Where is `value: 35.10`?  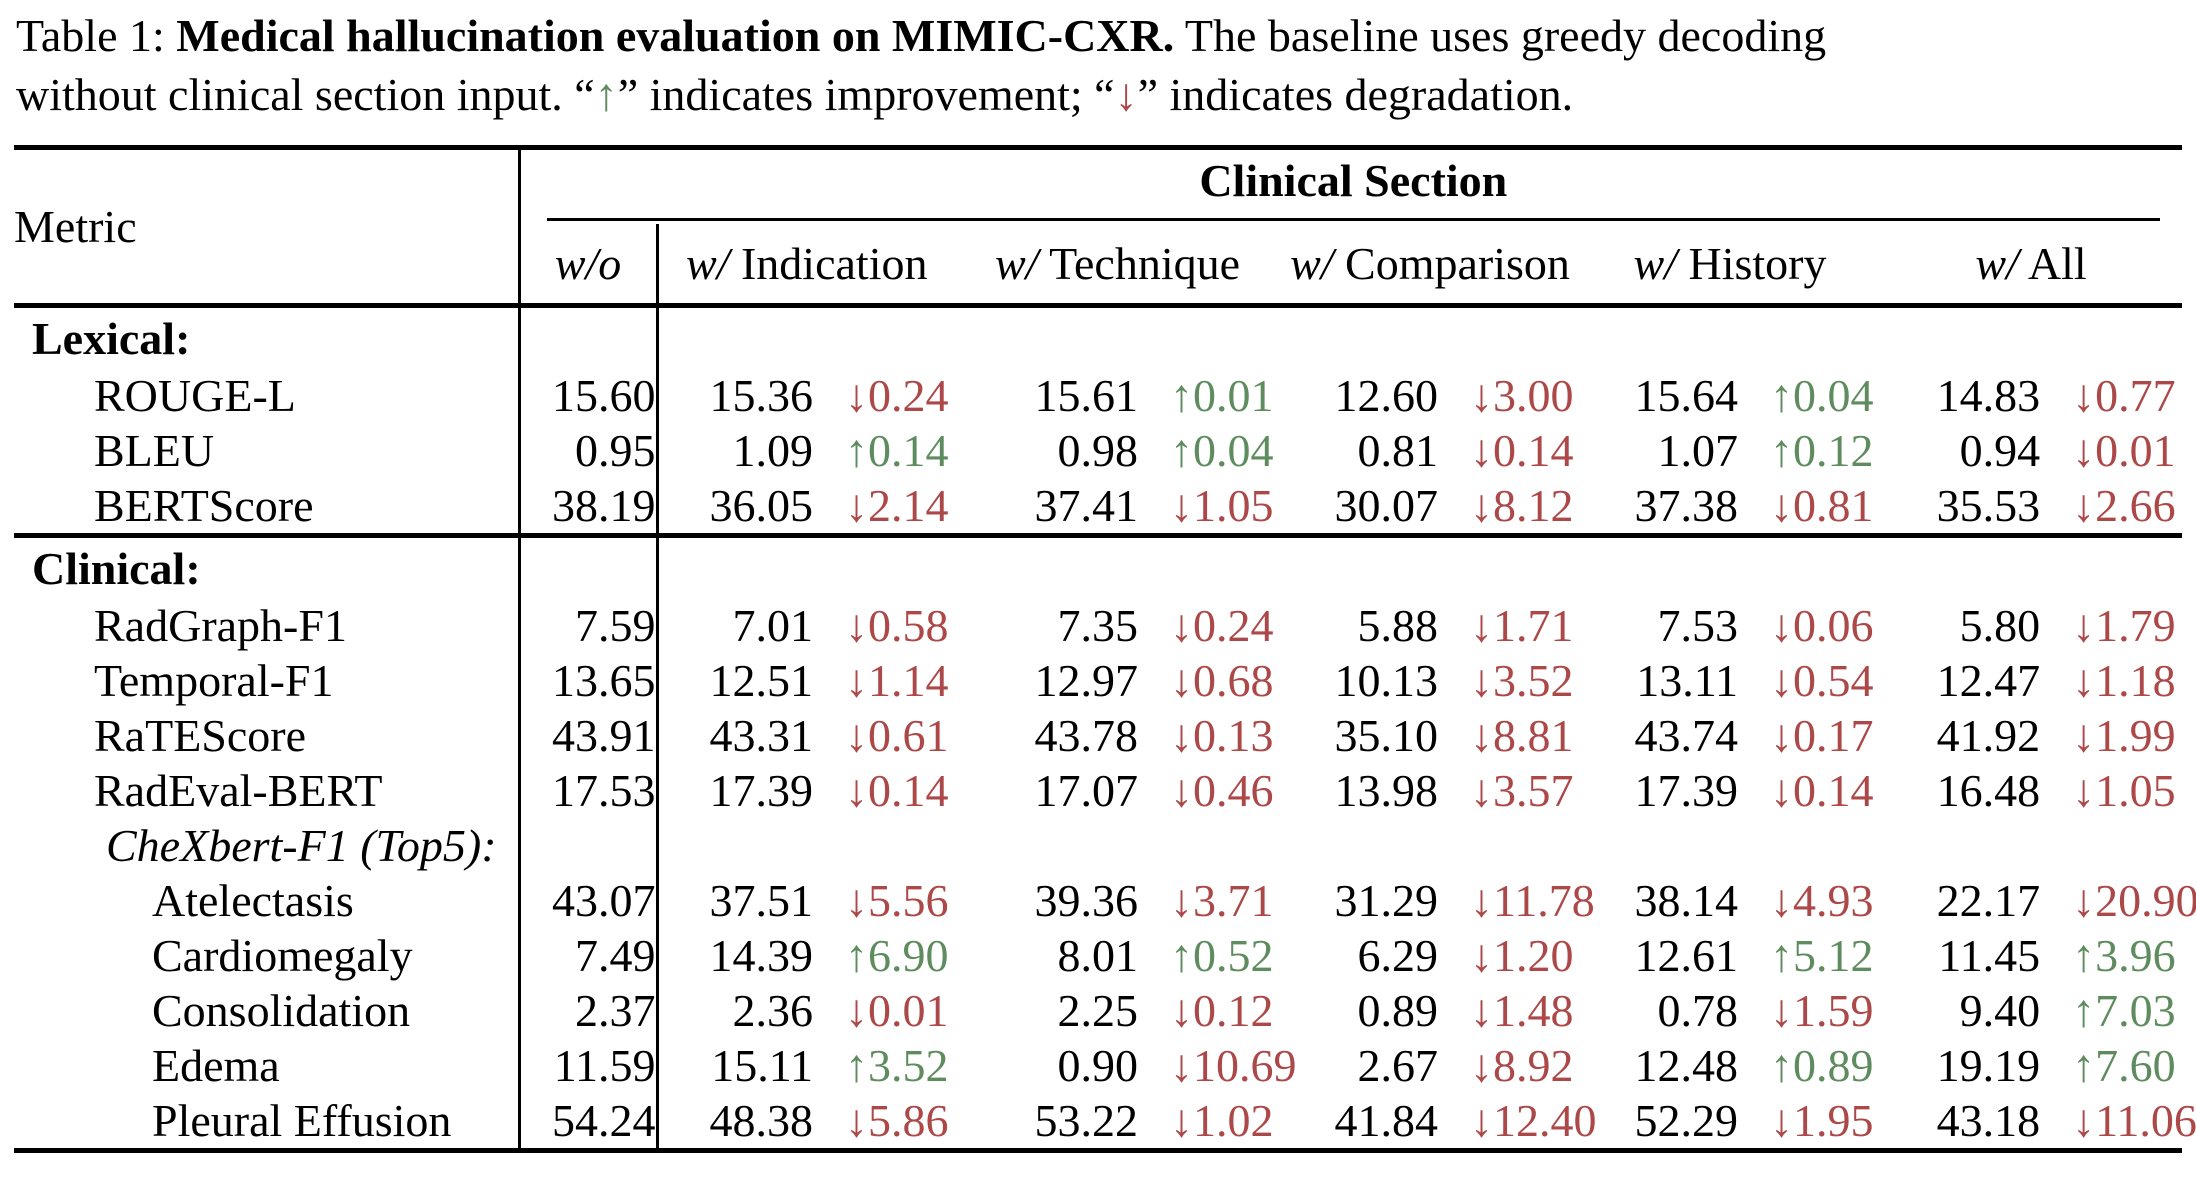
value: 35.10 is located at coordinates (1386, 735).